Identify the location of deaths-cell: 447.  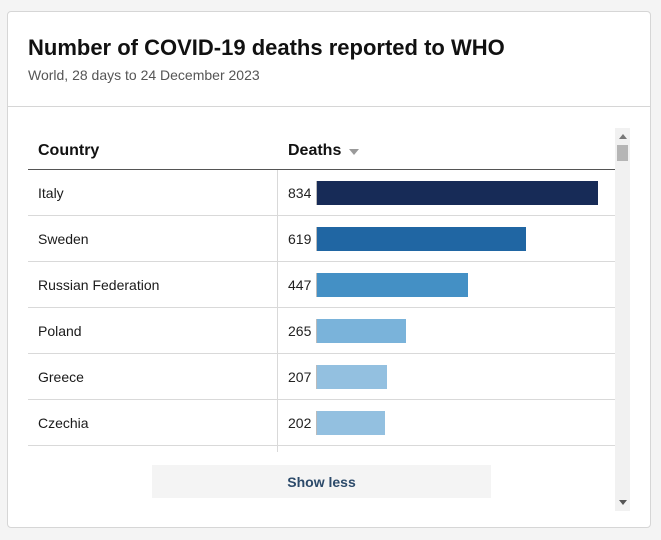
(446, 284).